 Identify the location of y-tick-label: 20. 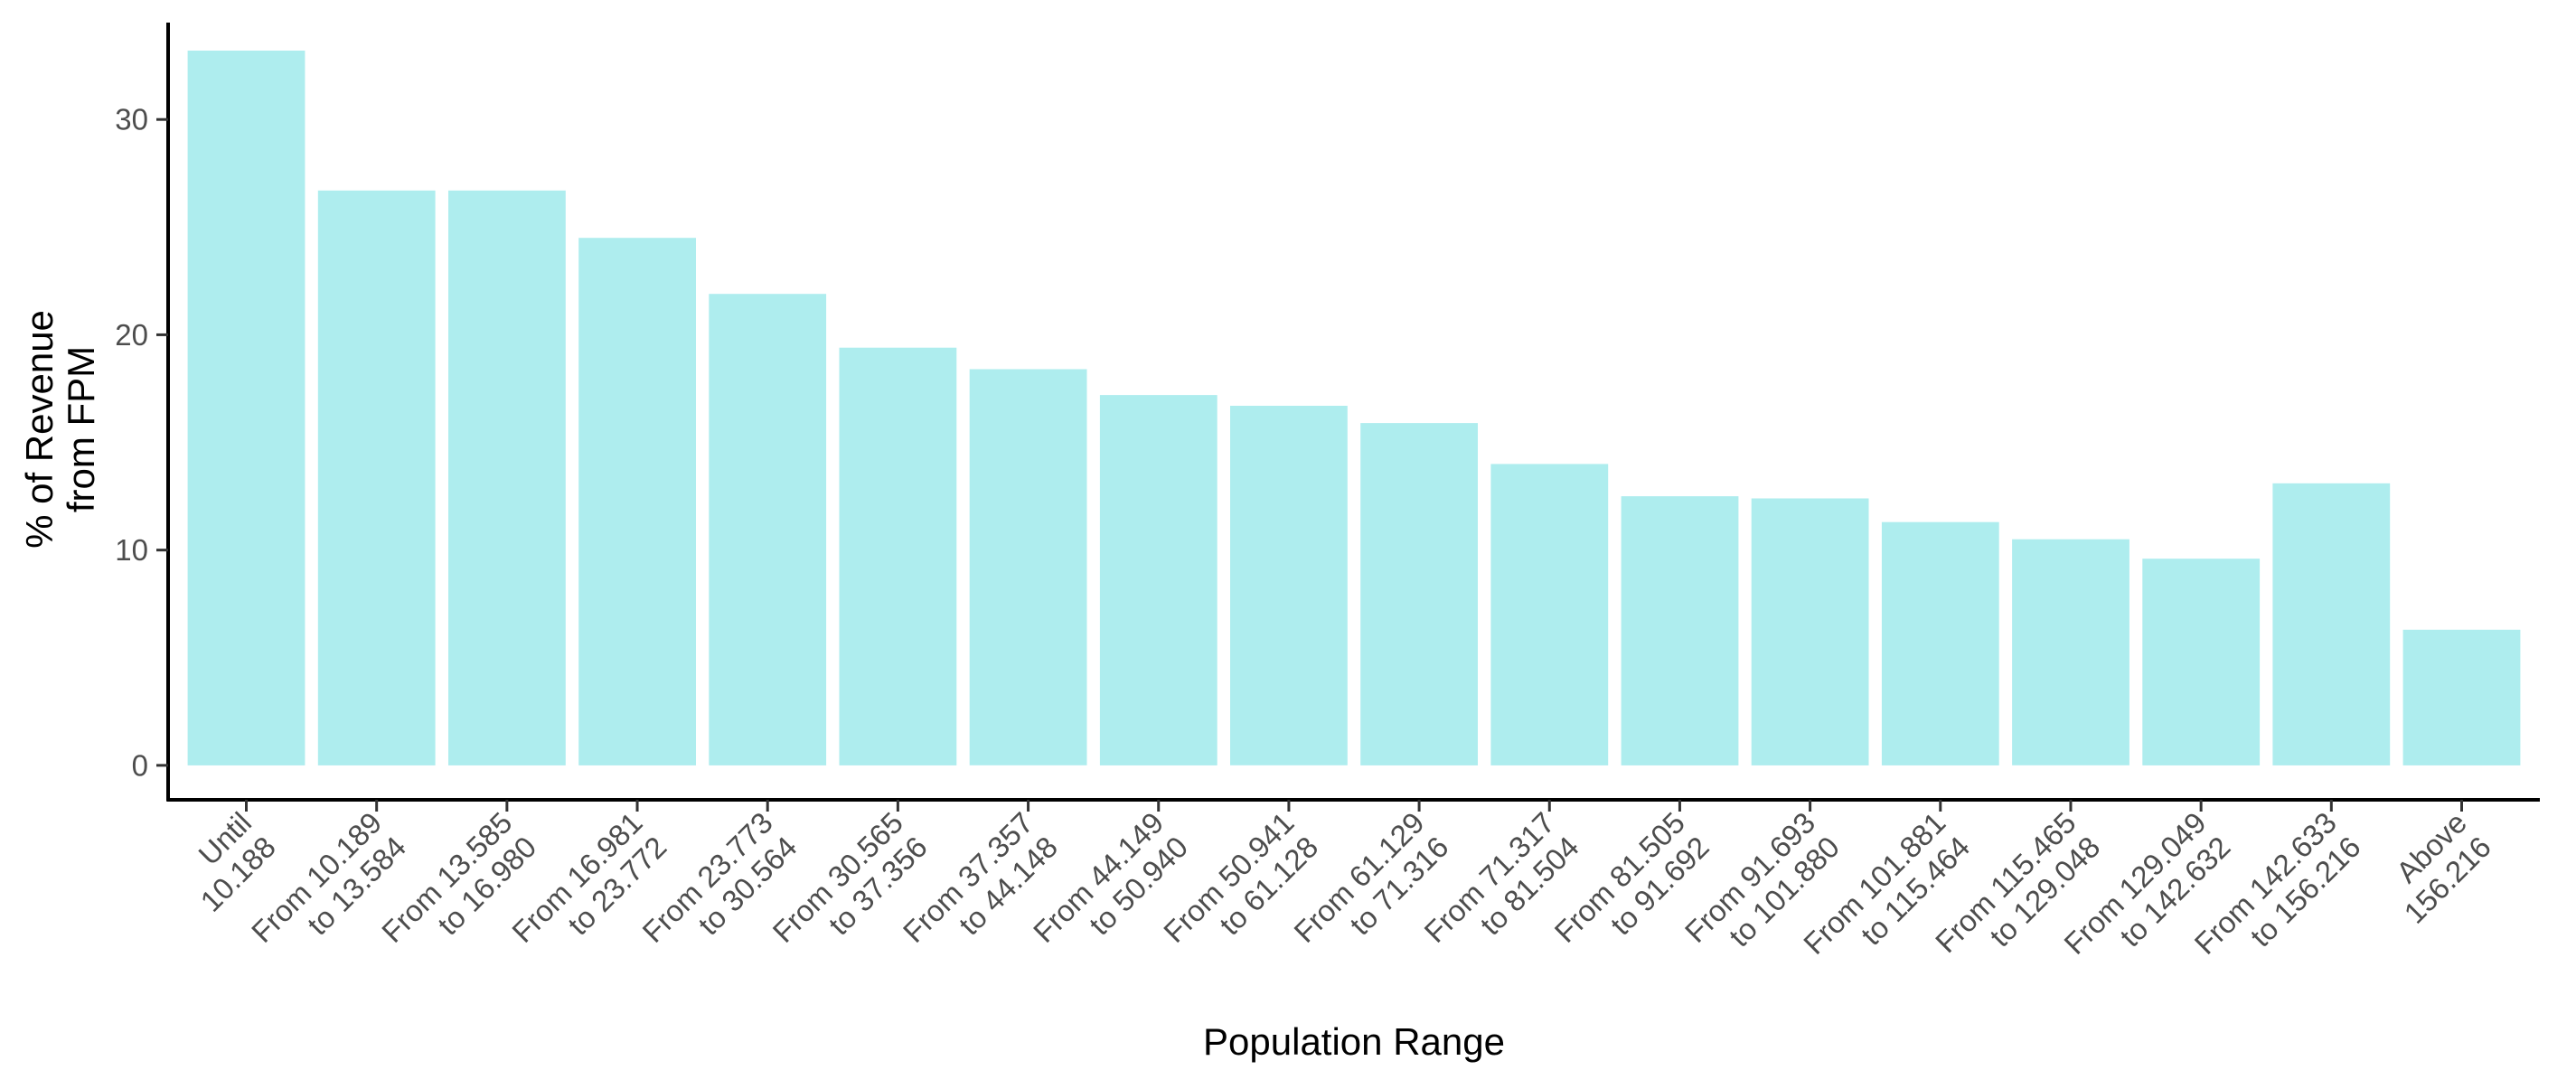
(131, 335).